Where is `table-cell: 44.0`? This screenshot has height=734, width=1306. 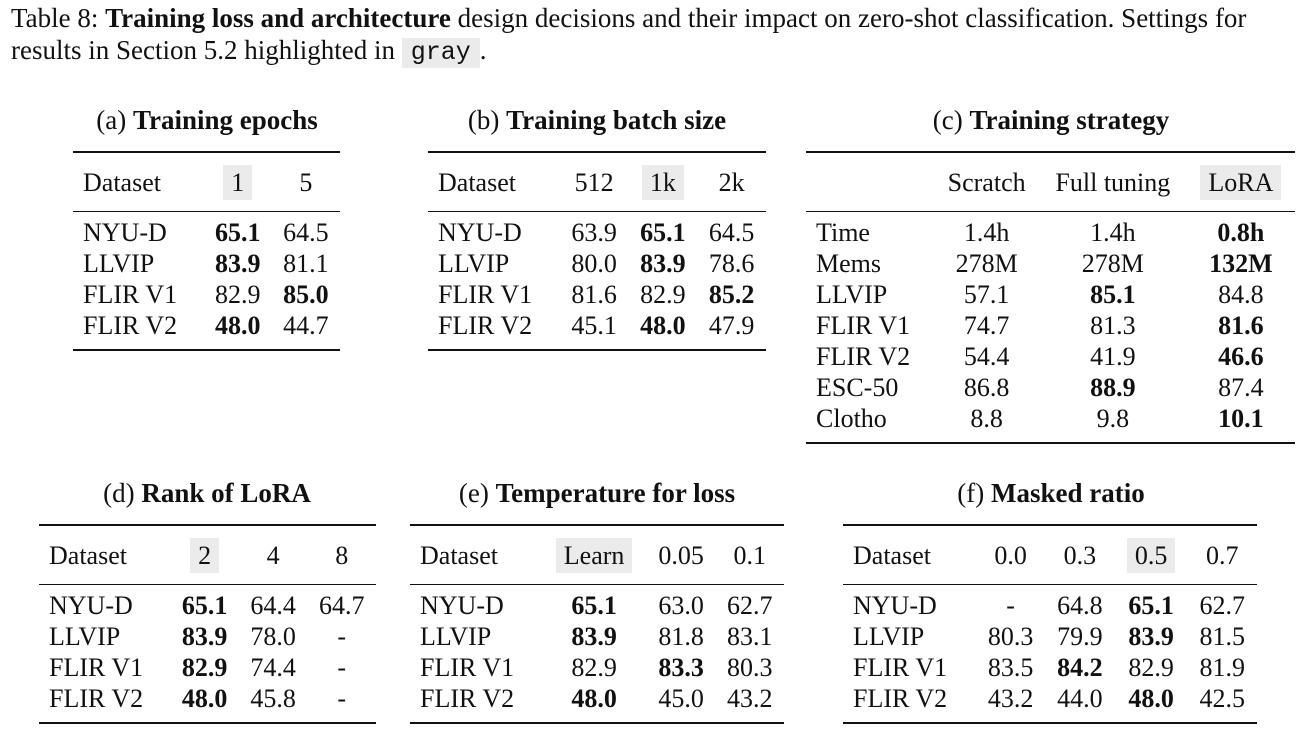
table-cell: 44.0 is located at coordinates (1080, 703).